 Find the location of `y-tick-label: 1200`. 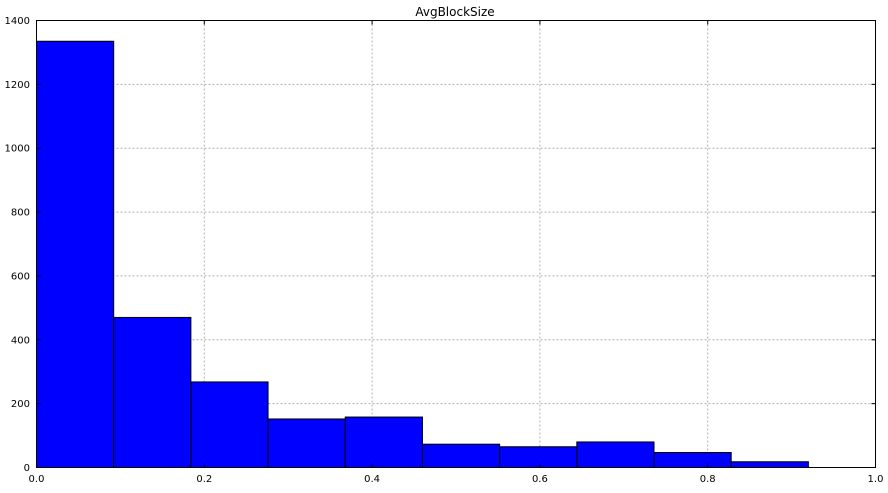

y-tick-label: 1200 is located at coordinates (17, 85).